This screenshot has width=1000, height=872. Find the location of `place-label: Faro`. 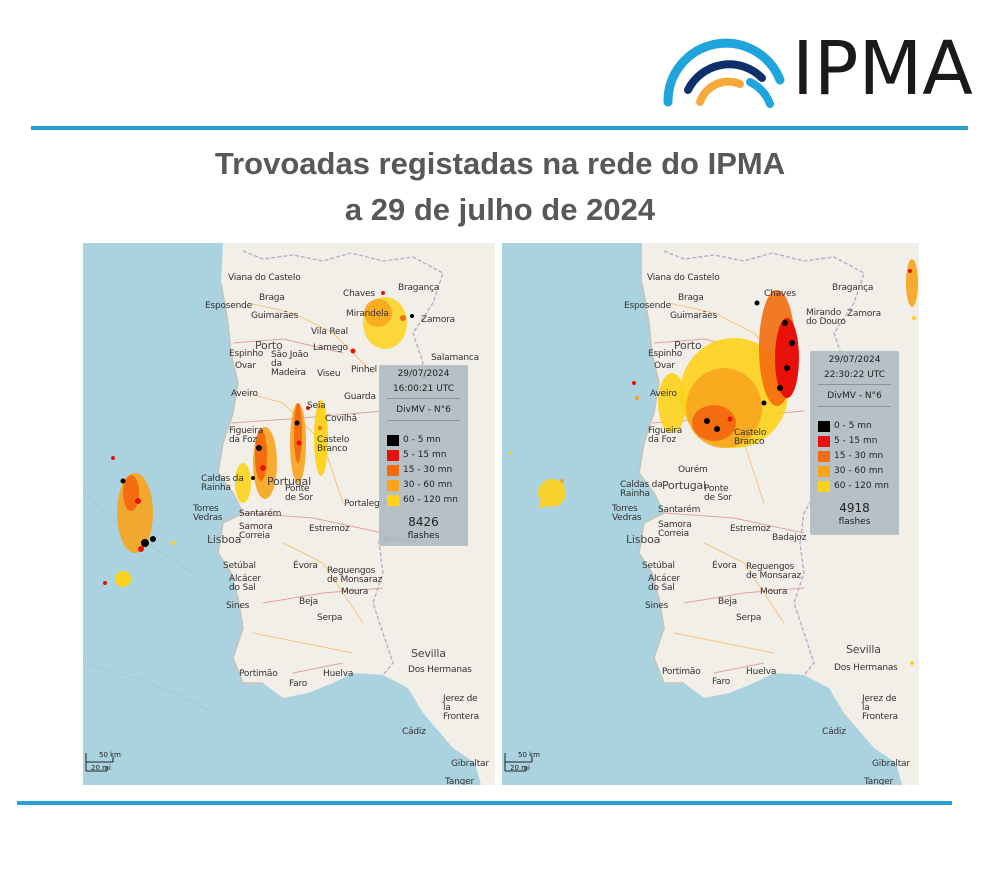

place-label: Faro is located at coordinates (721, 682).